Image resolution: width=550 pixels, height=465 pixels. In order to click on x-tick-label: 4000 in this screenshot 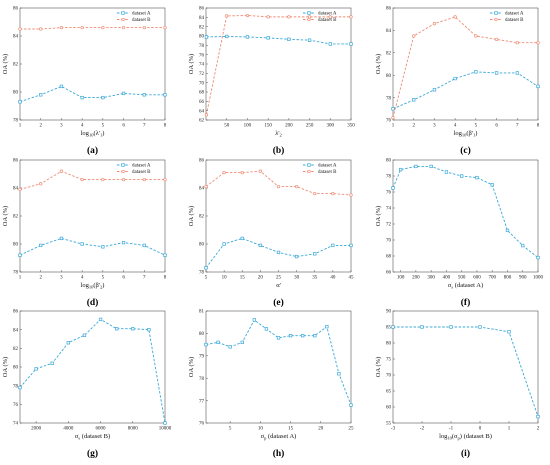, I will do `click(68, 429)`.